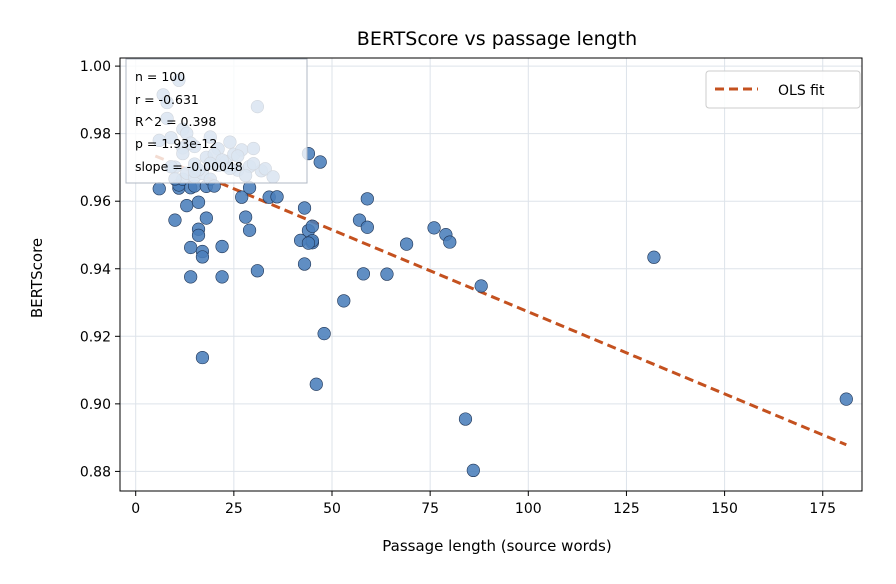 The height and width of the screenshot is (584, 896). I want to click on stats-line-r: r = -0.631, so click(167, 99).